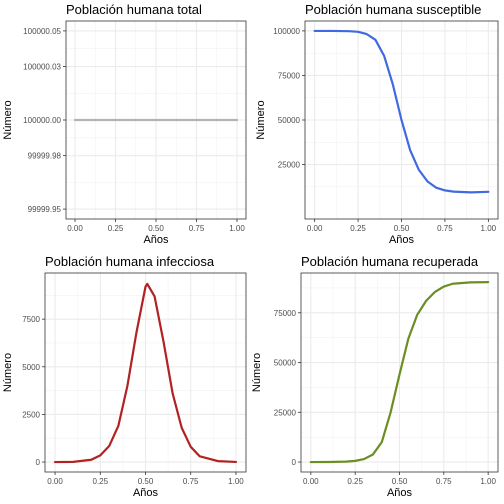 This screenshot has height=504, width=504. Describe the element at coordinates (393, 9) in the screenshot. I see `panel-susceptible-title: Población humana susceptible` at that location.